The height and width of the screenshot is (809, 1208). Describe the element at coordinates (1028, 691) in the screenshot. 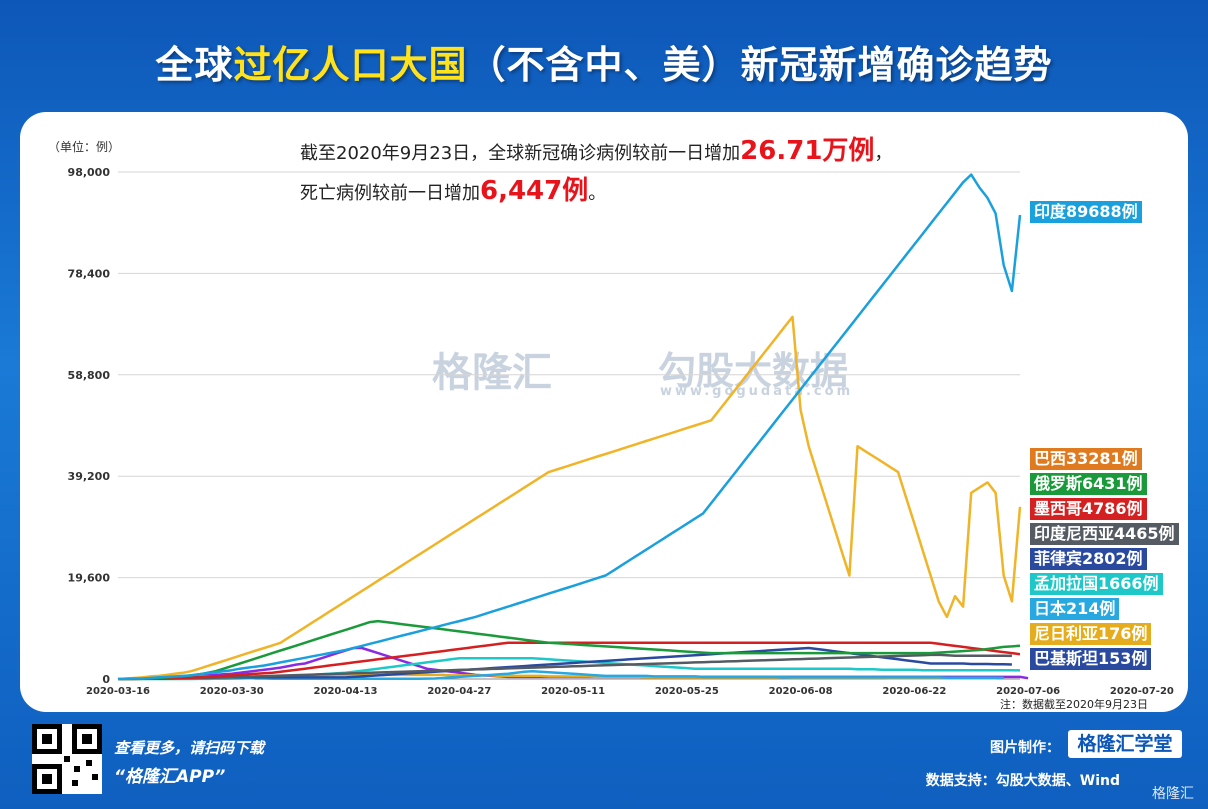

I see `x-tick-label: 2020-07-06` at that location.